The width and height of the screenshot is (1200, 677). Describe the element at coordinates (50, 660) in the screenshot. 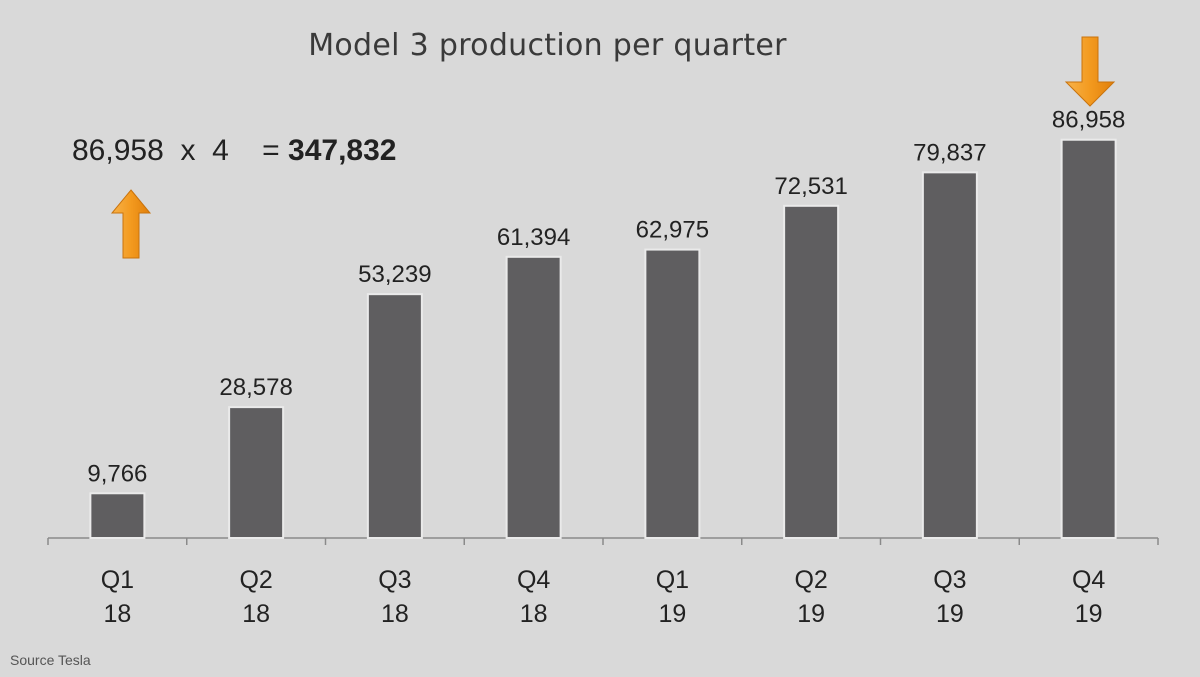

I see `source-note: Source Tesla` at that location.